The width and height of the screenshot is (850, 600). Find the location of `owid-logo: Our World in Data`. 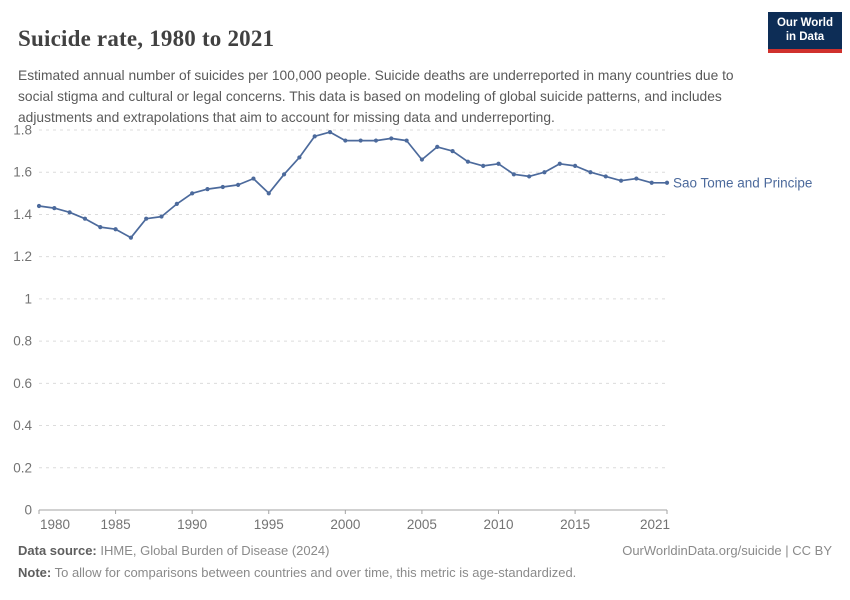

owid-logo: Our World in Data is located at coordinates (805, 32).